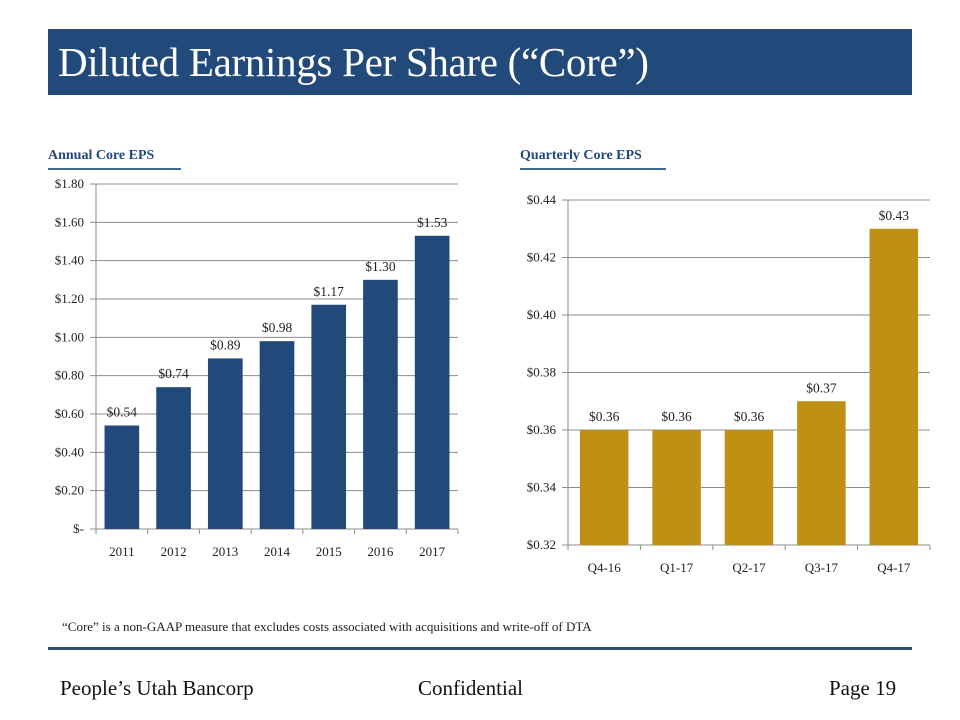 This screenshot has width=960, height=720. I want to click on footer-company: People’s Utah Bancorp, so click(157, 688).